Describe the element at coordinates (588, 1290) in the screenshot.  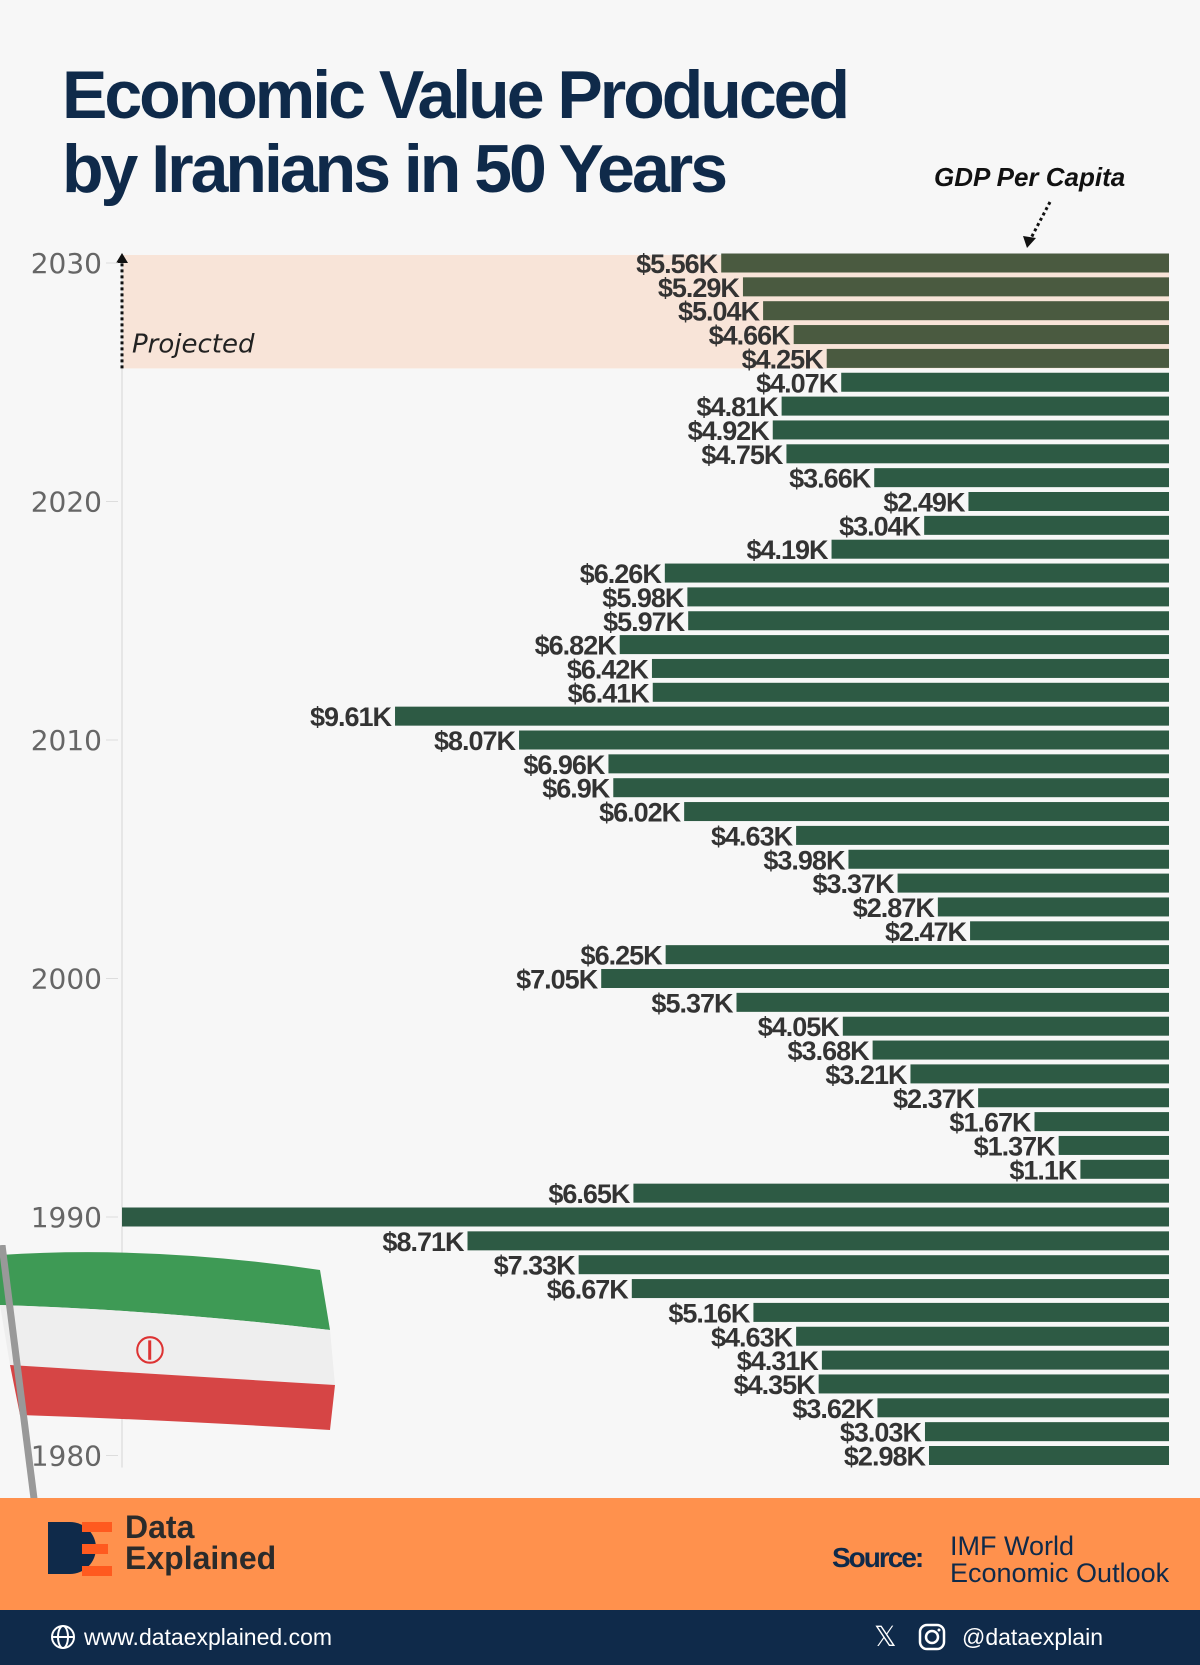
I see `data-label-1987: $6.67K` at that location.